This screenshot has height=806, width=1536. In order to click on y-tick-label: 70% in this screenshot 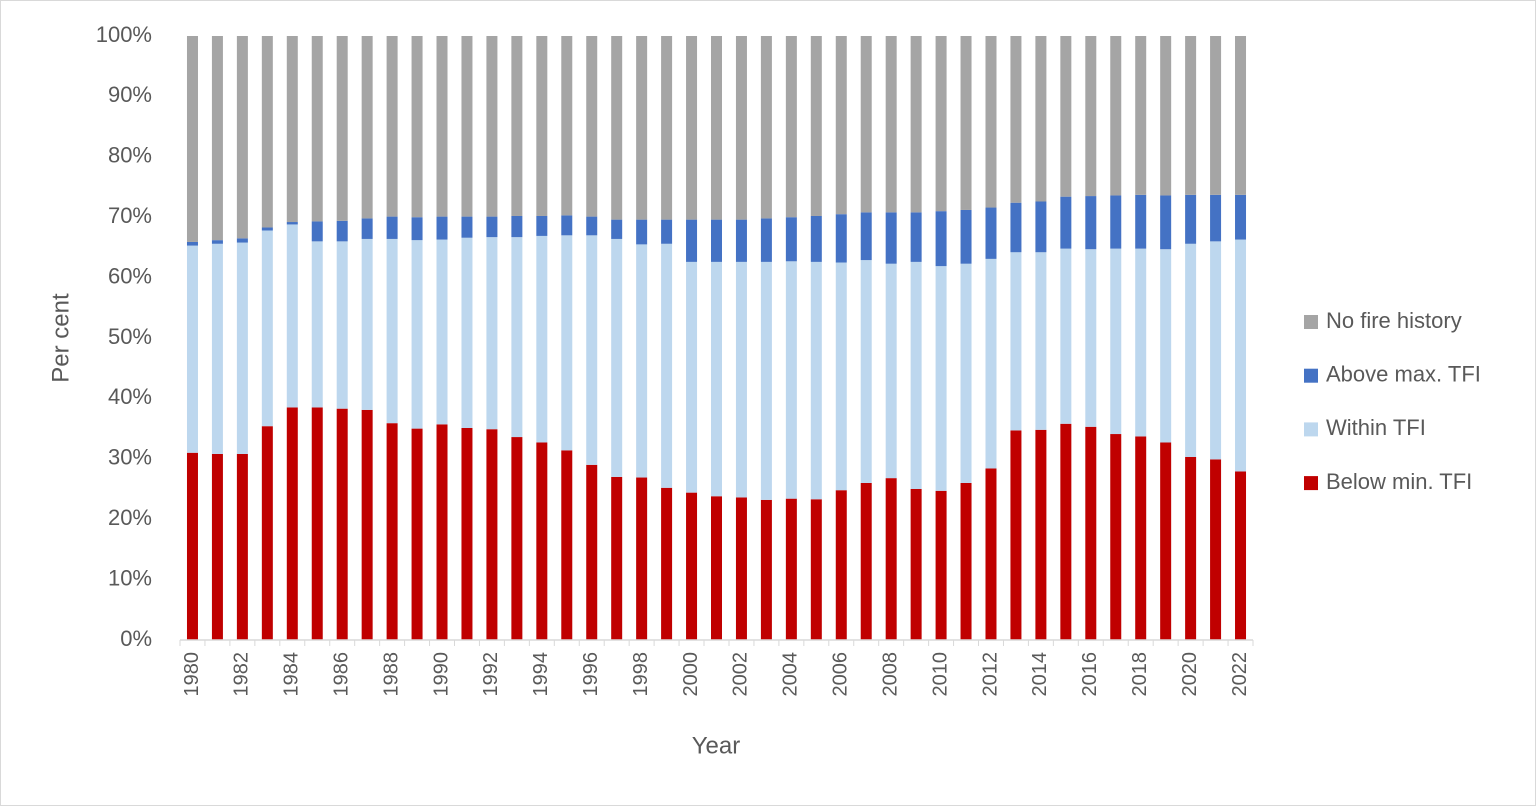, I will do `click(130, 215)`.